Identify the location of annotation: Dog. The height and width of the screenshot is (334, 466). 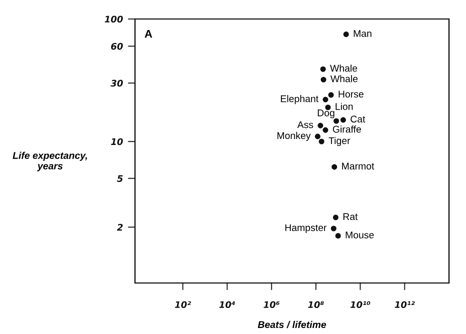
(326, 114).